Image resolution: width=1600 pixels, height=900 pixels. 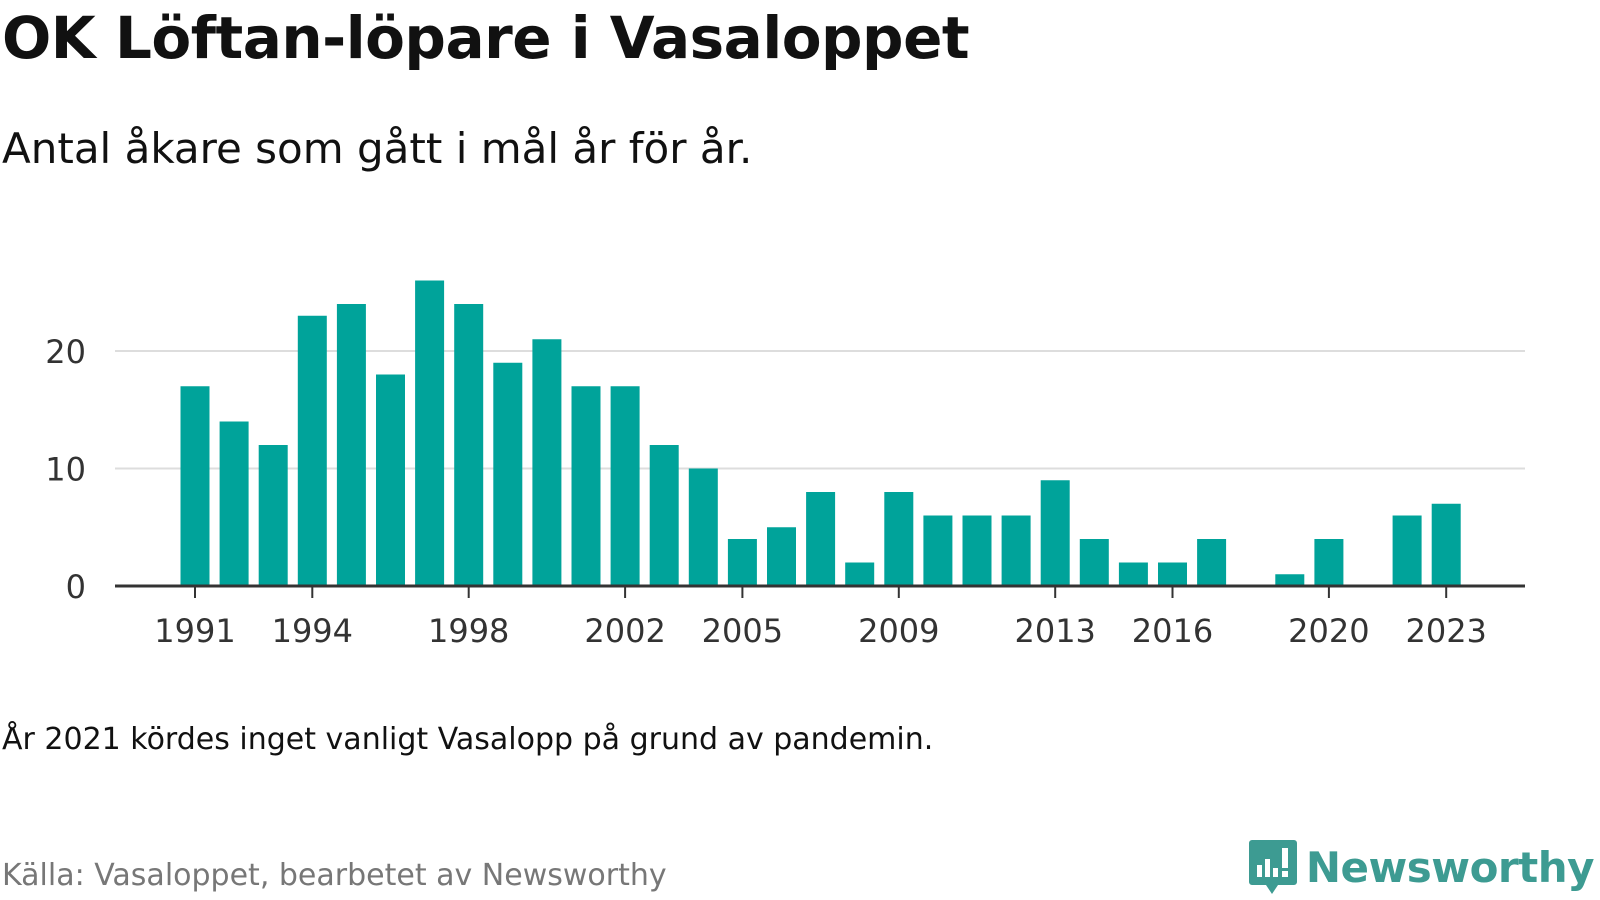 I want to click on x-tick-label: 2023, so click(x=1445, y=631).